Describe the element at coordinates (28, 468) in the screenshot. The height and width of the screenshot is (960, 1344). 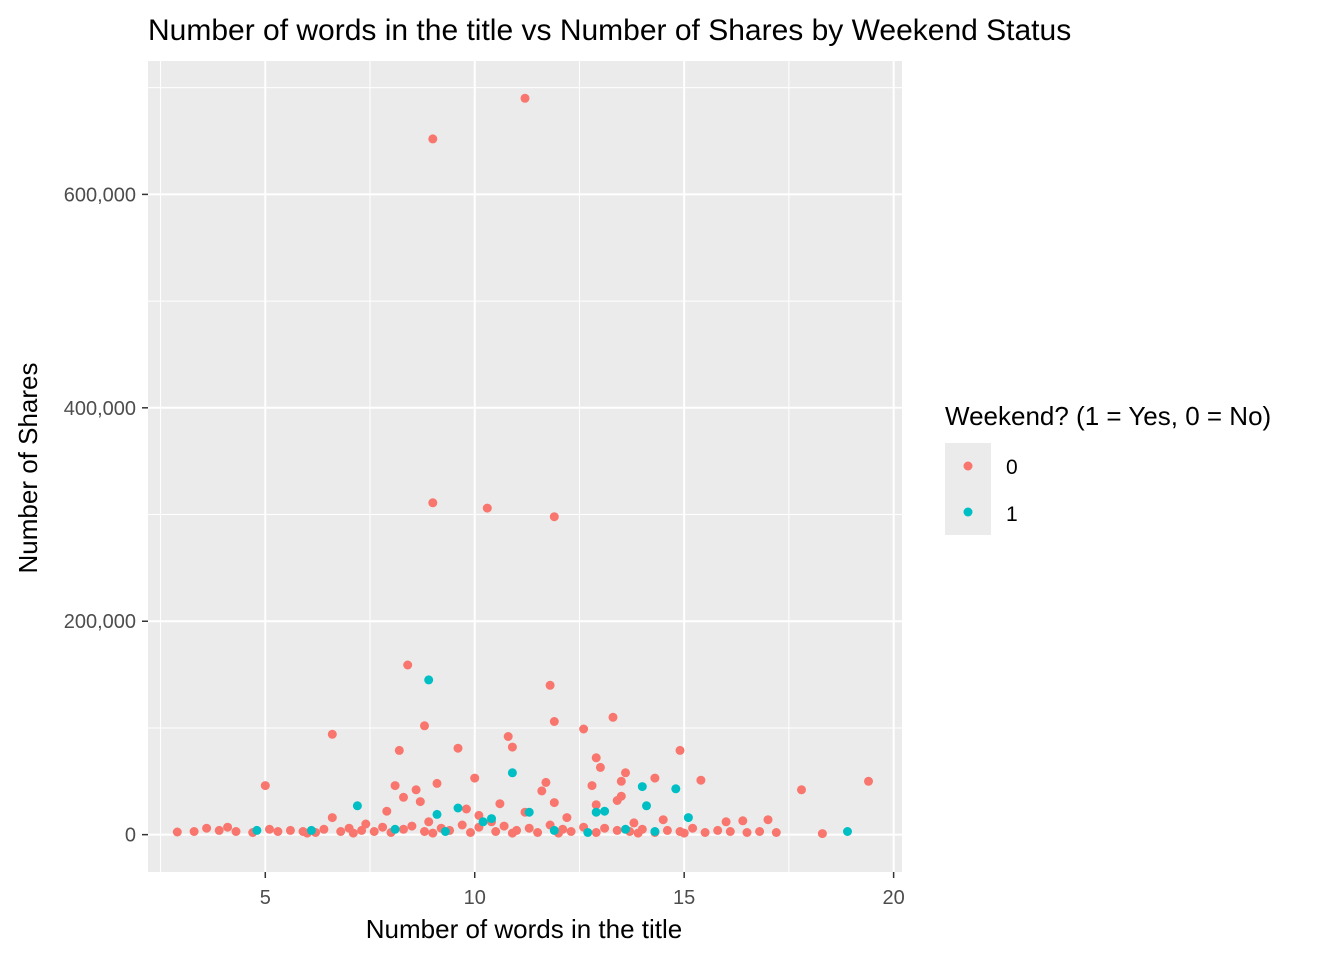
I see `y-axis-title: Number of Shares` at that location.